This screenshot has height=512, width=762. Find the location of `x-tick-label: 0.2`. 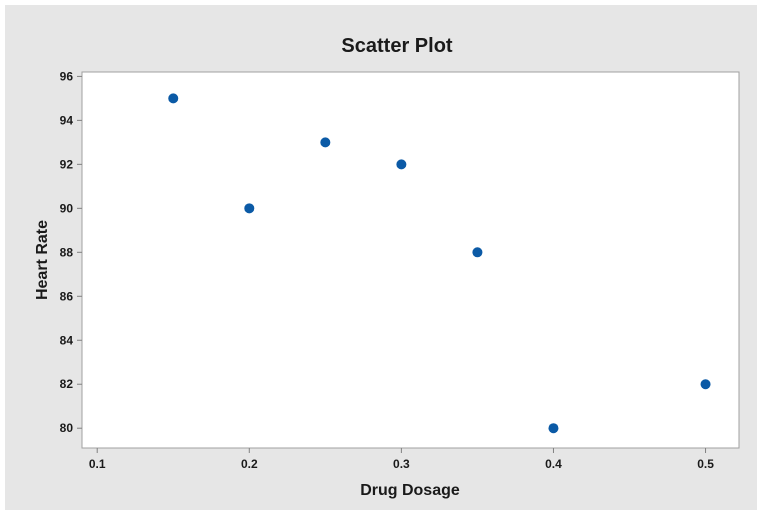

x-tick-label: 0.2 is located at coordinates (249, 464).